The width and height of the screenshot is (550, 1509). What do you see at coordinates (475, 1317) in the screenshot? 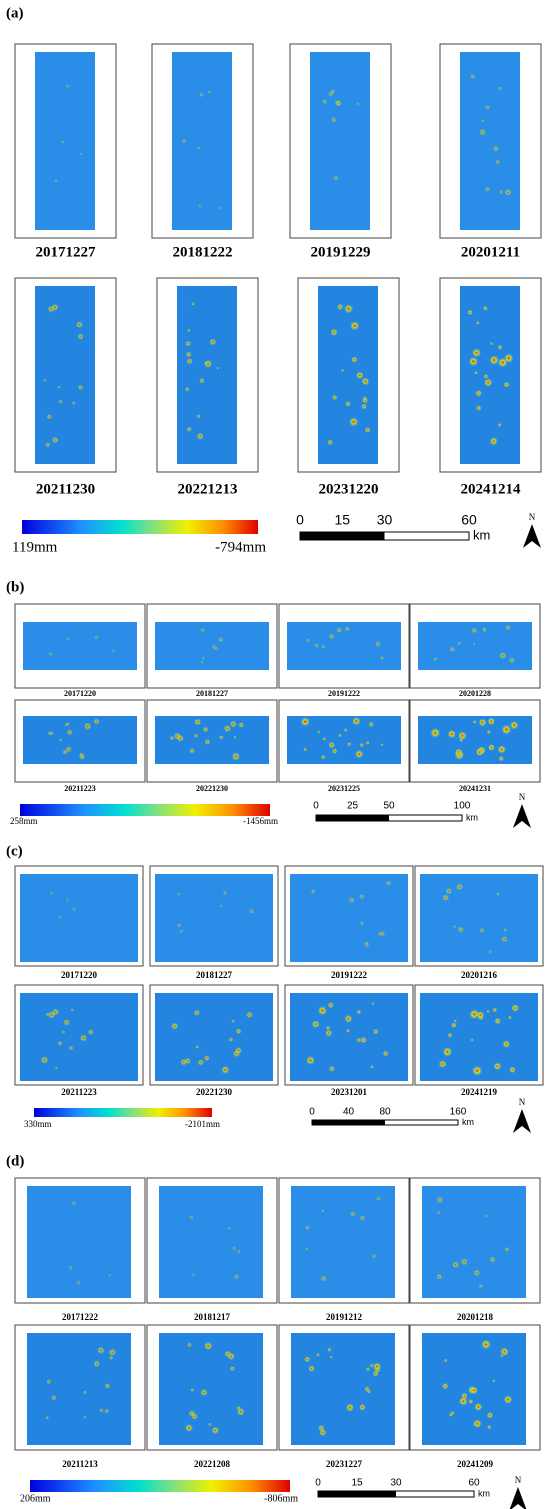
I see `image-date: 20201218` at bounding box center [475, 1317].